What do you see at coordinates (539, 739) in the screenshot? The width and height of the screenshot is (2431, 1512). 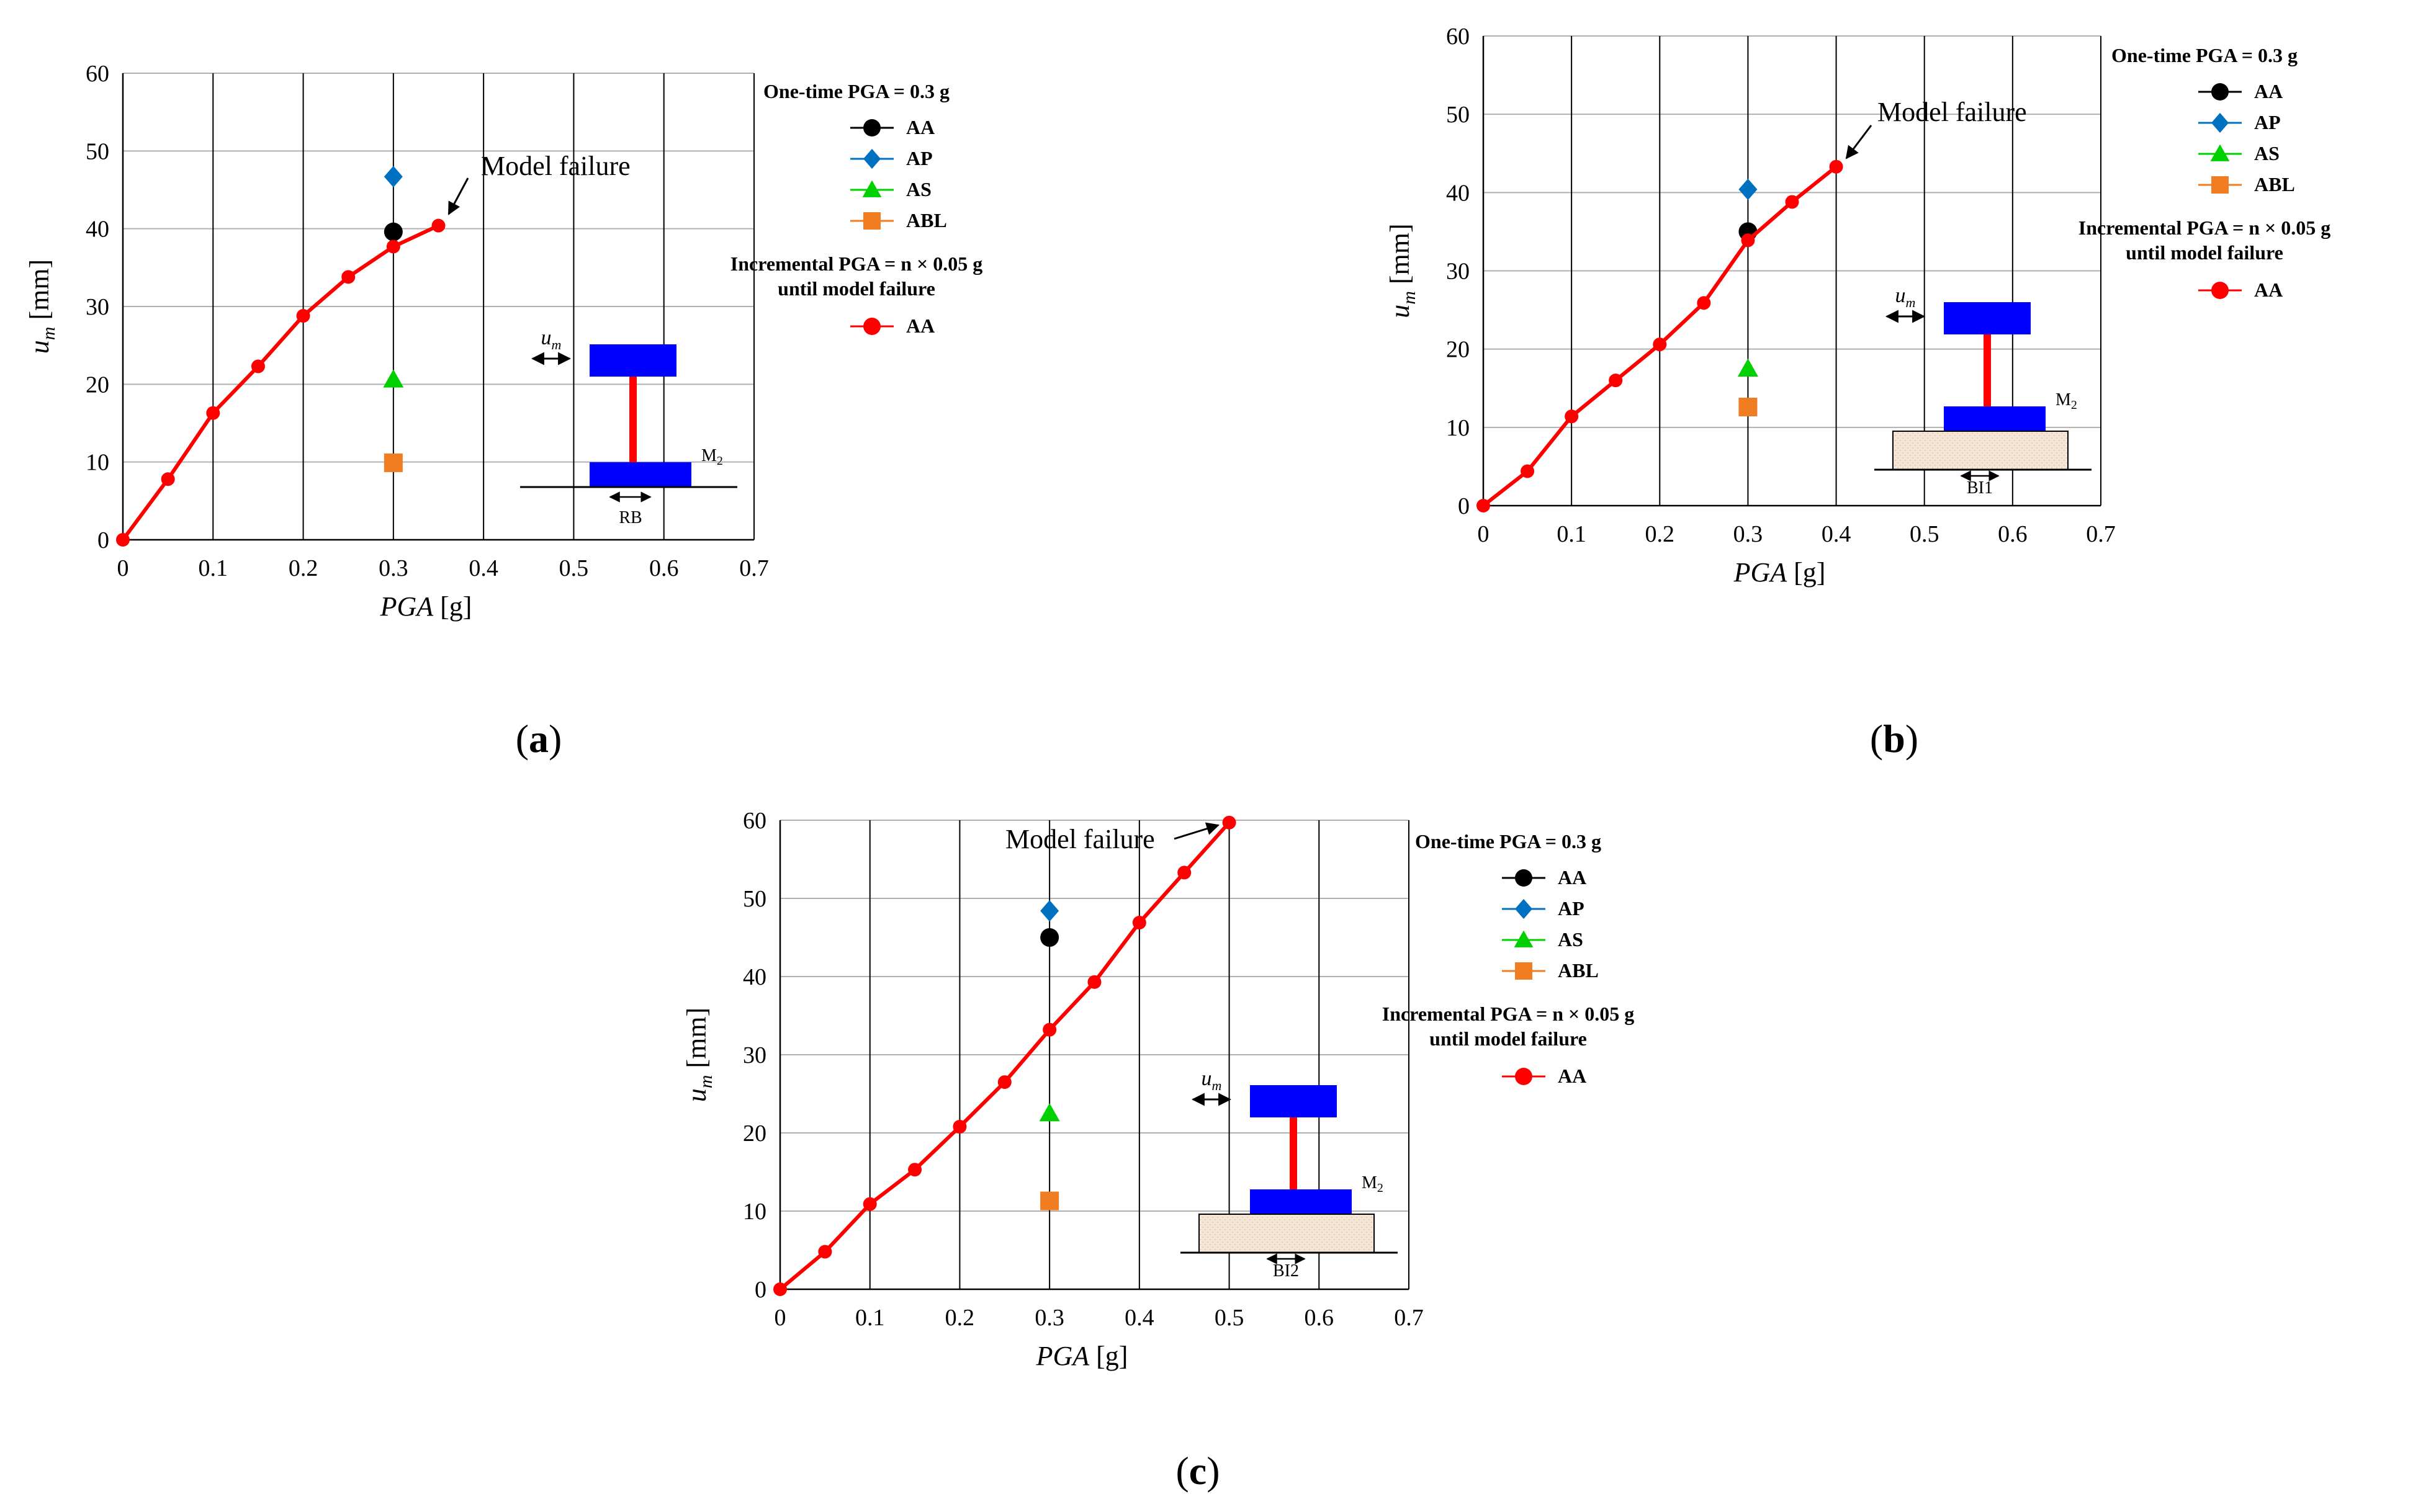 I see `panel-letter-a: (a)` at bounding box center [539, 739].